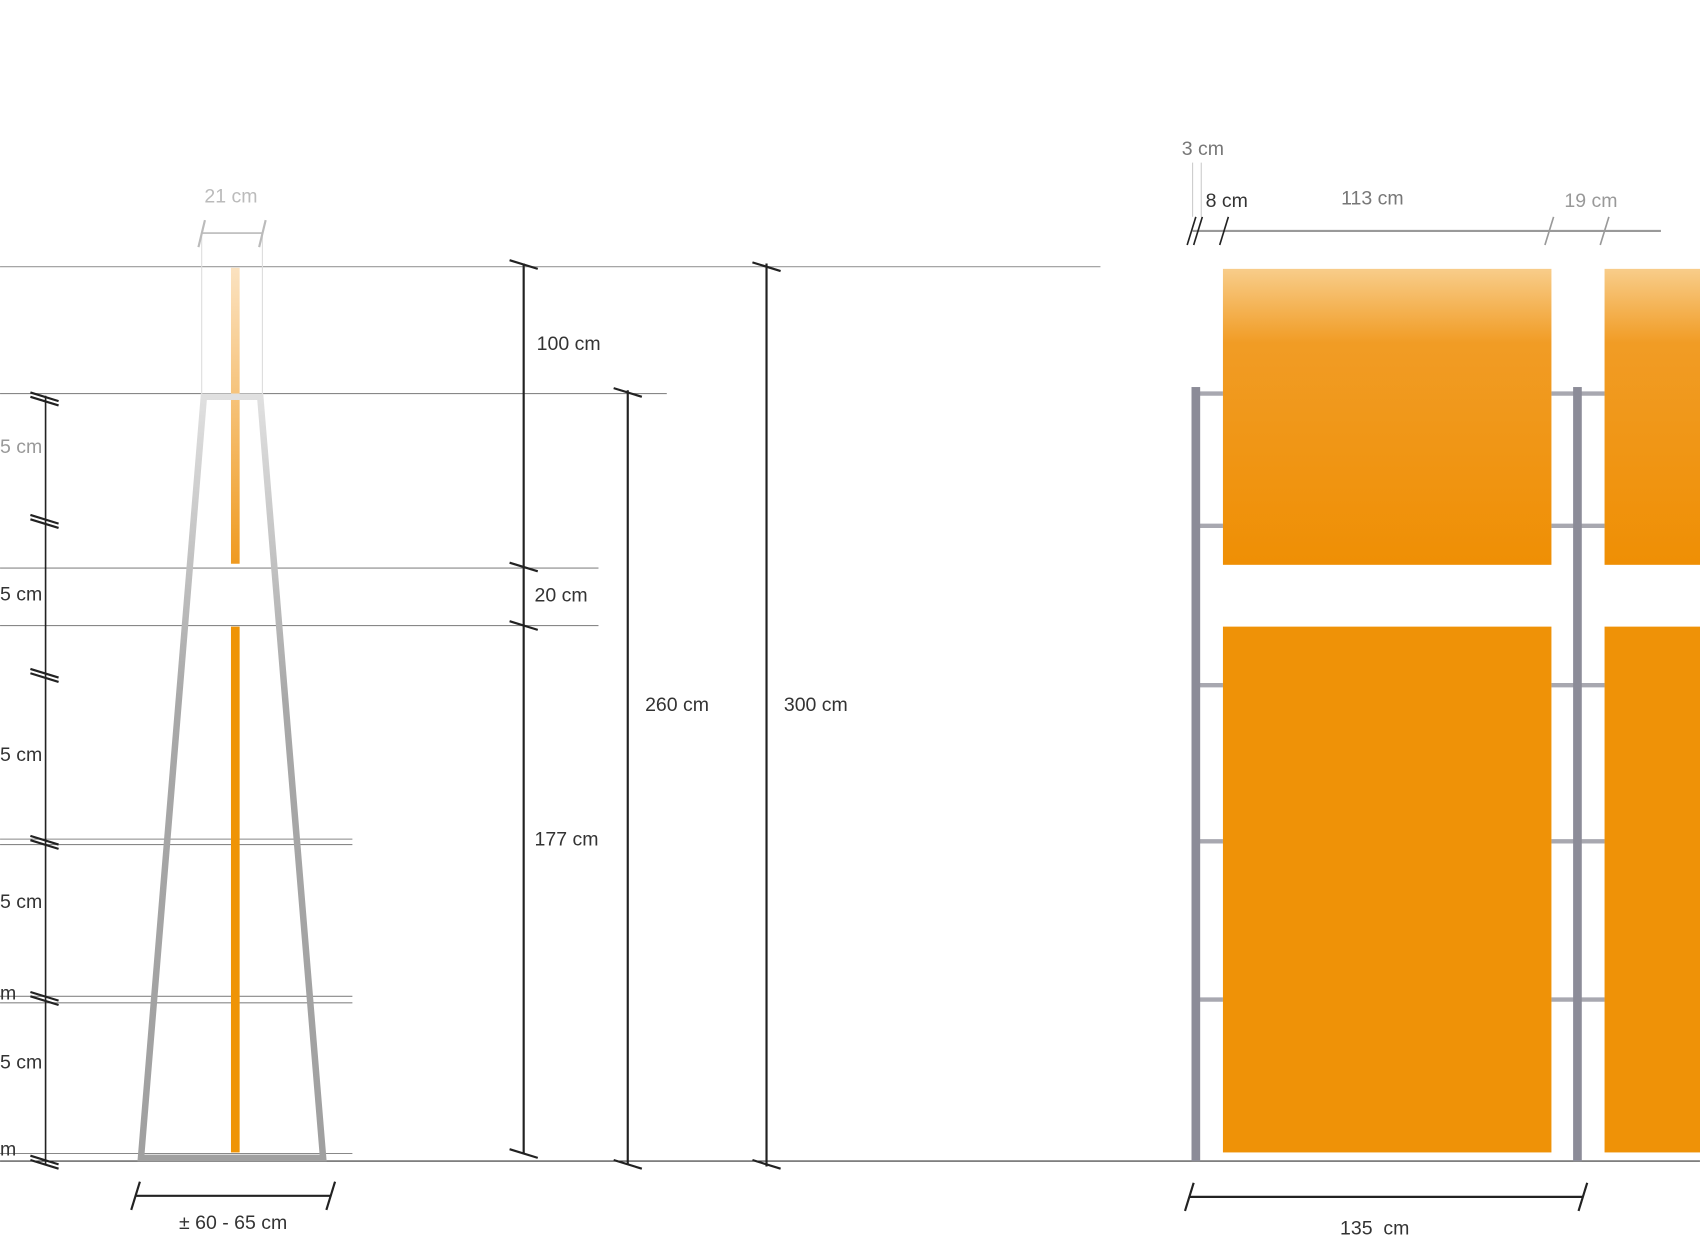  I want to click on dim-label: 8 cm, so click(1227, 201).